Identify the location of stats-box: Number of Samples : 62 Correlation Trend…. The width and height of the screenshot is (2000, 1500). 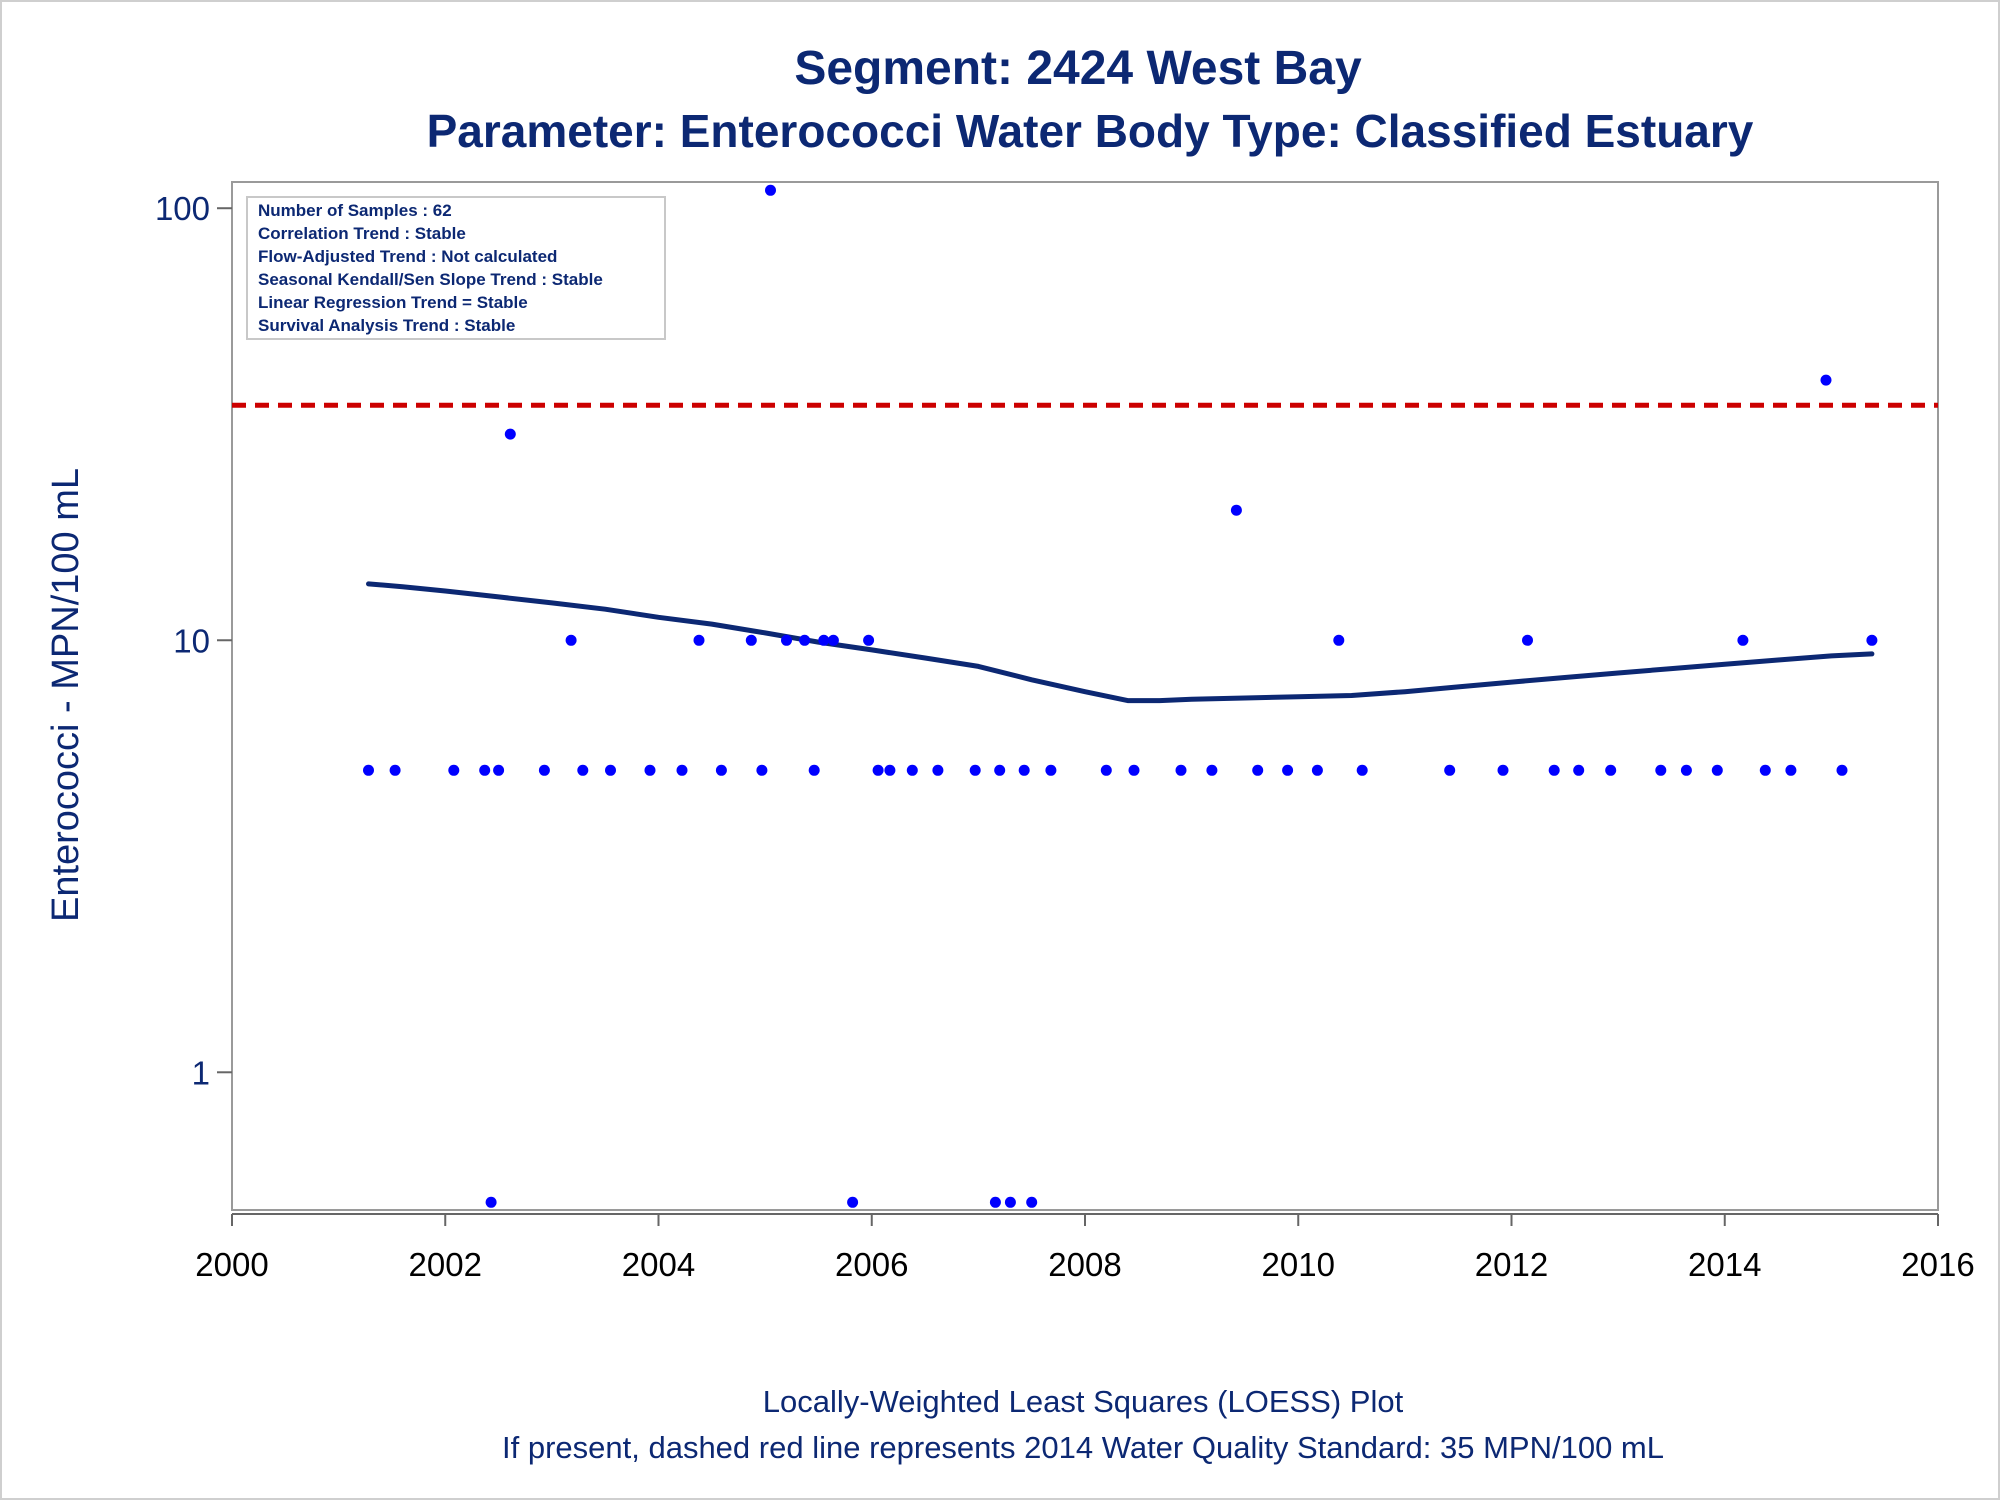
(456, 268).